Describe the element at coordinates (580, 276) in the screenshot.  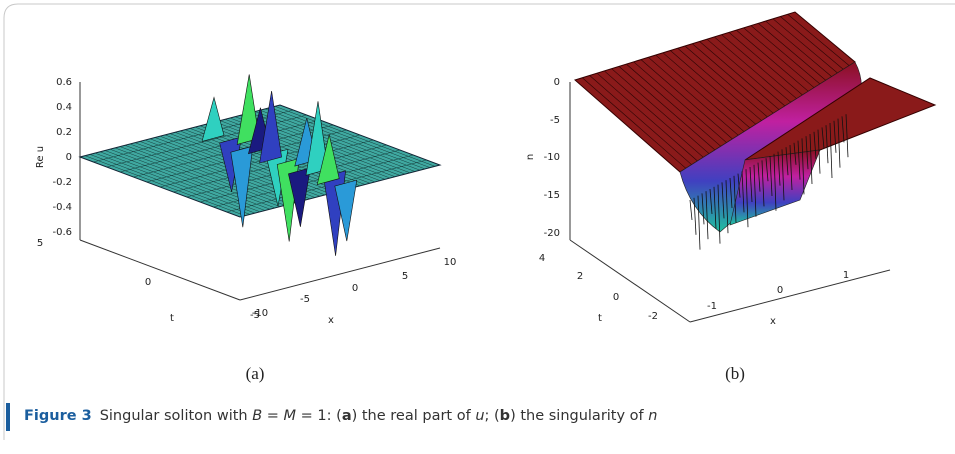
I see `tick-label: 2` at that location.